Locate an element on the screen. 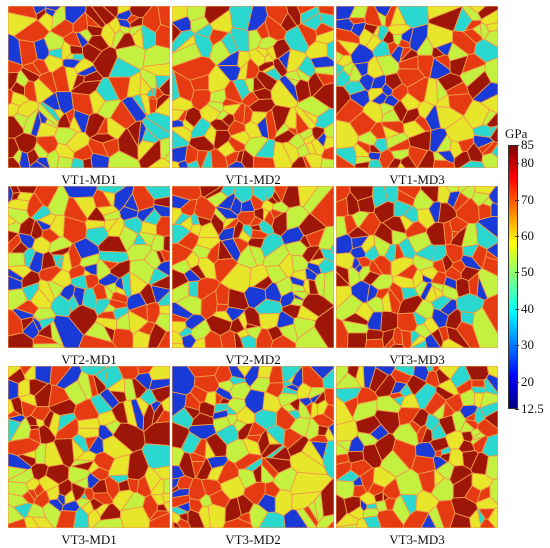 The height and width of the screenshot is (548, 550). panel-caption: VT1-MD1 is located at coordinates (89, 179).